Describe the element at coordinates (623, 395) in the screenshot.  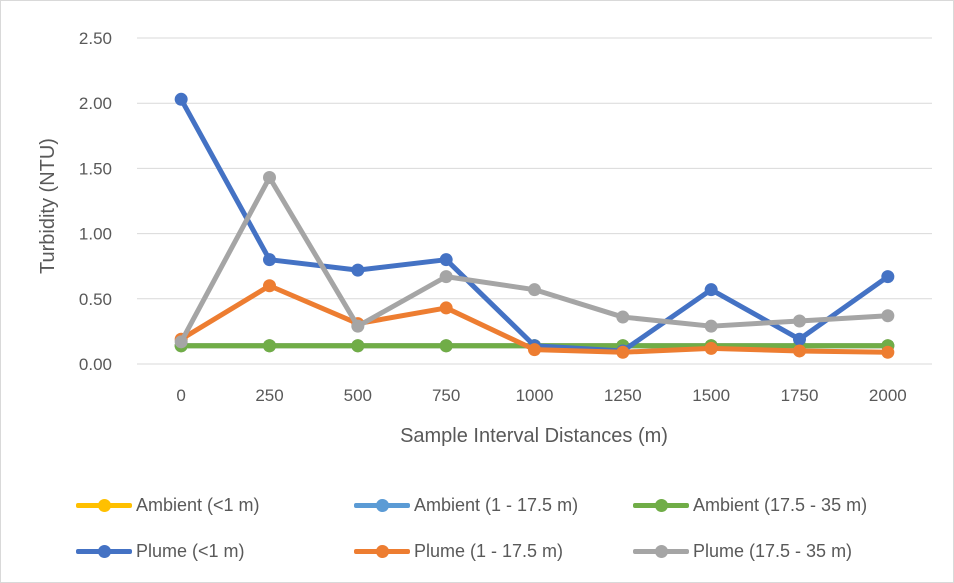
I see `x-tick-label: 1250` at that location.